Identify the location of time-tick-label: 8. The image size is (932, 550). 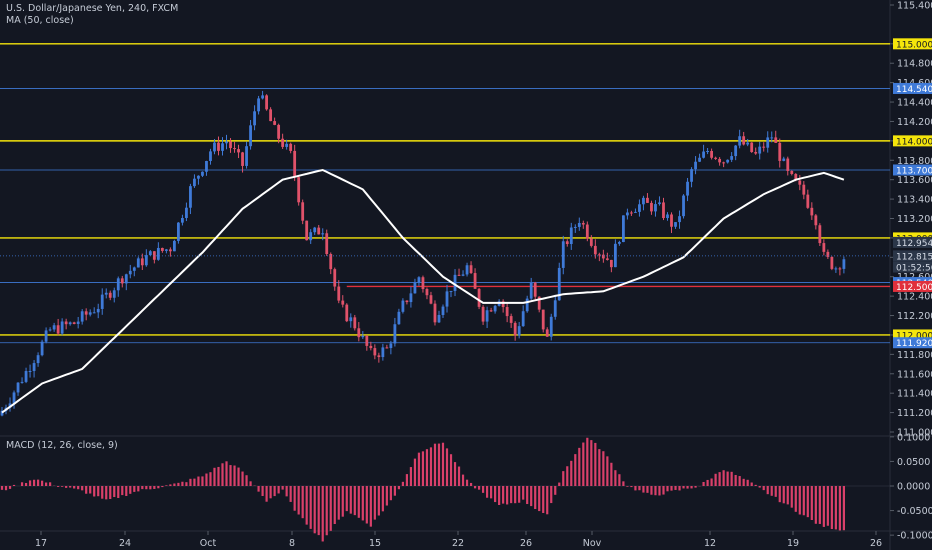
(292, 543).